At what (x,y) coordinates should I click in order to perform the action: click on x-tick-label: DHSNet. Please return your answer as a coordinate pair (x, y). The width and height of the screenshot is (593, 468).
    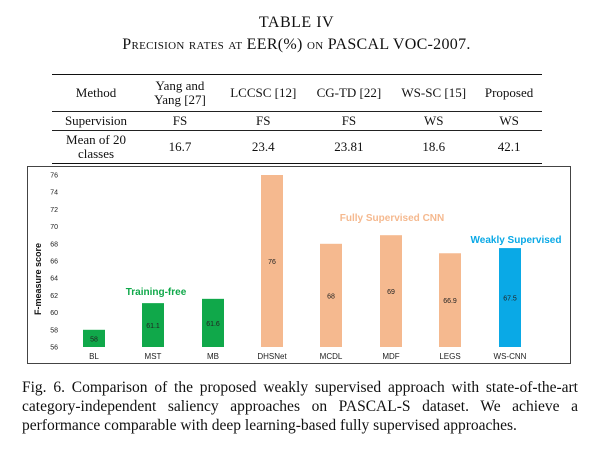
    Looking at the image, I should click on (272, 356).